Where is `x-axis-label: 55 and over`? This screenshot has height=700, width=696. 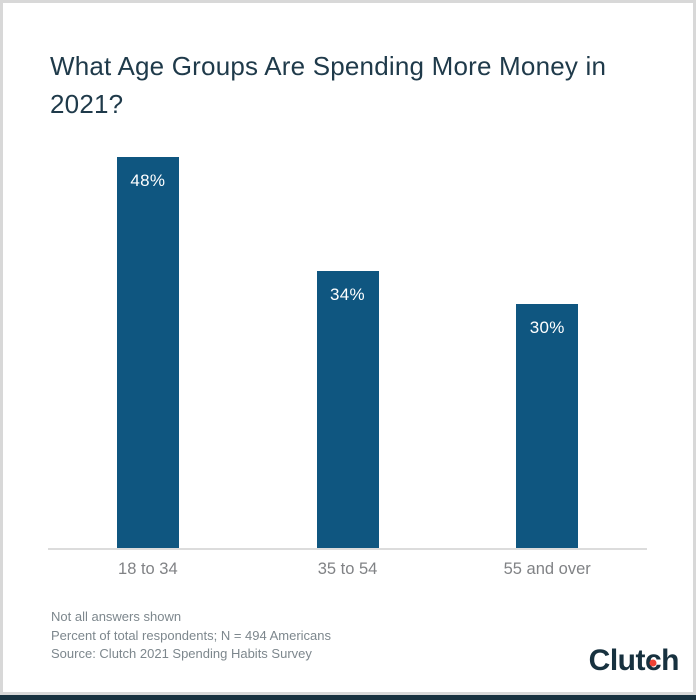
x-axis-label: 55 and over is located at coordinates (547, 569).